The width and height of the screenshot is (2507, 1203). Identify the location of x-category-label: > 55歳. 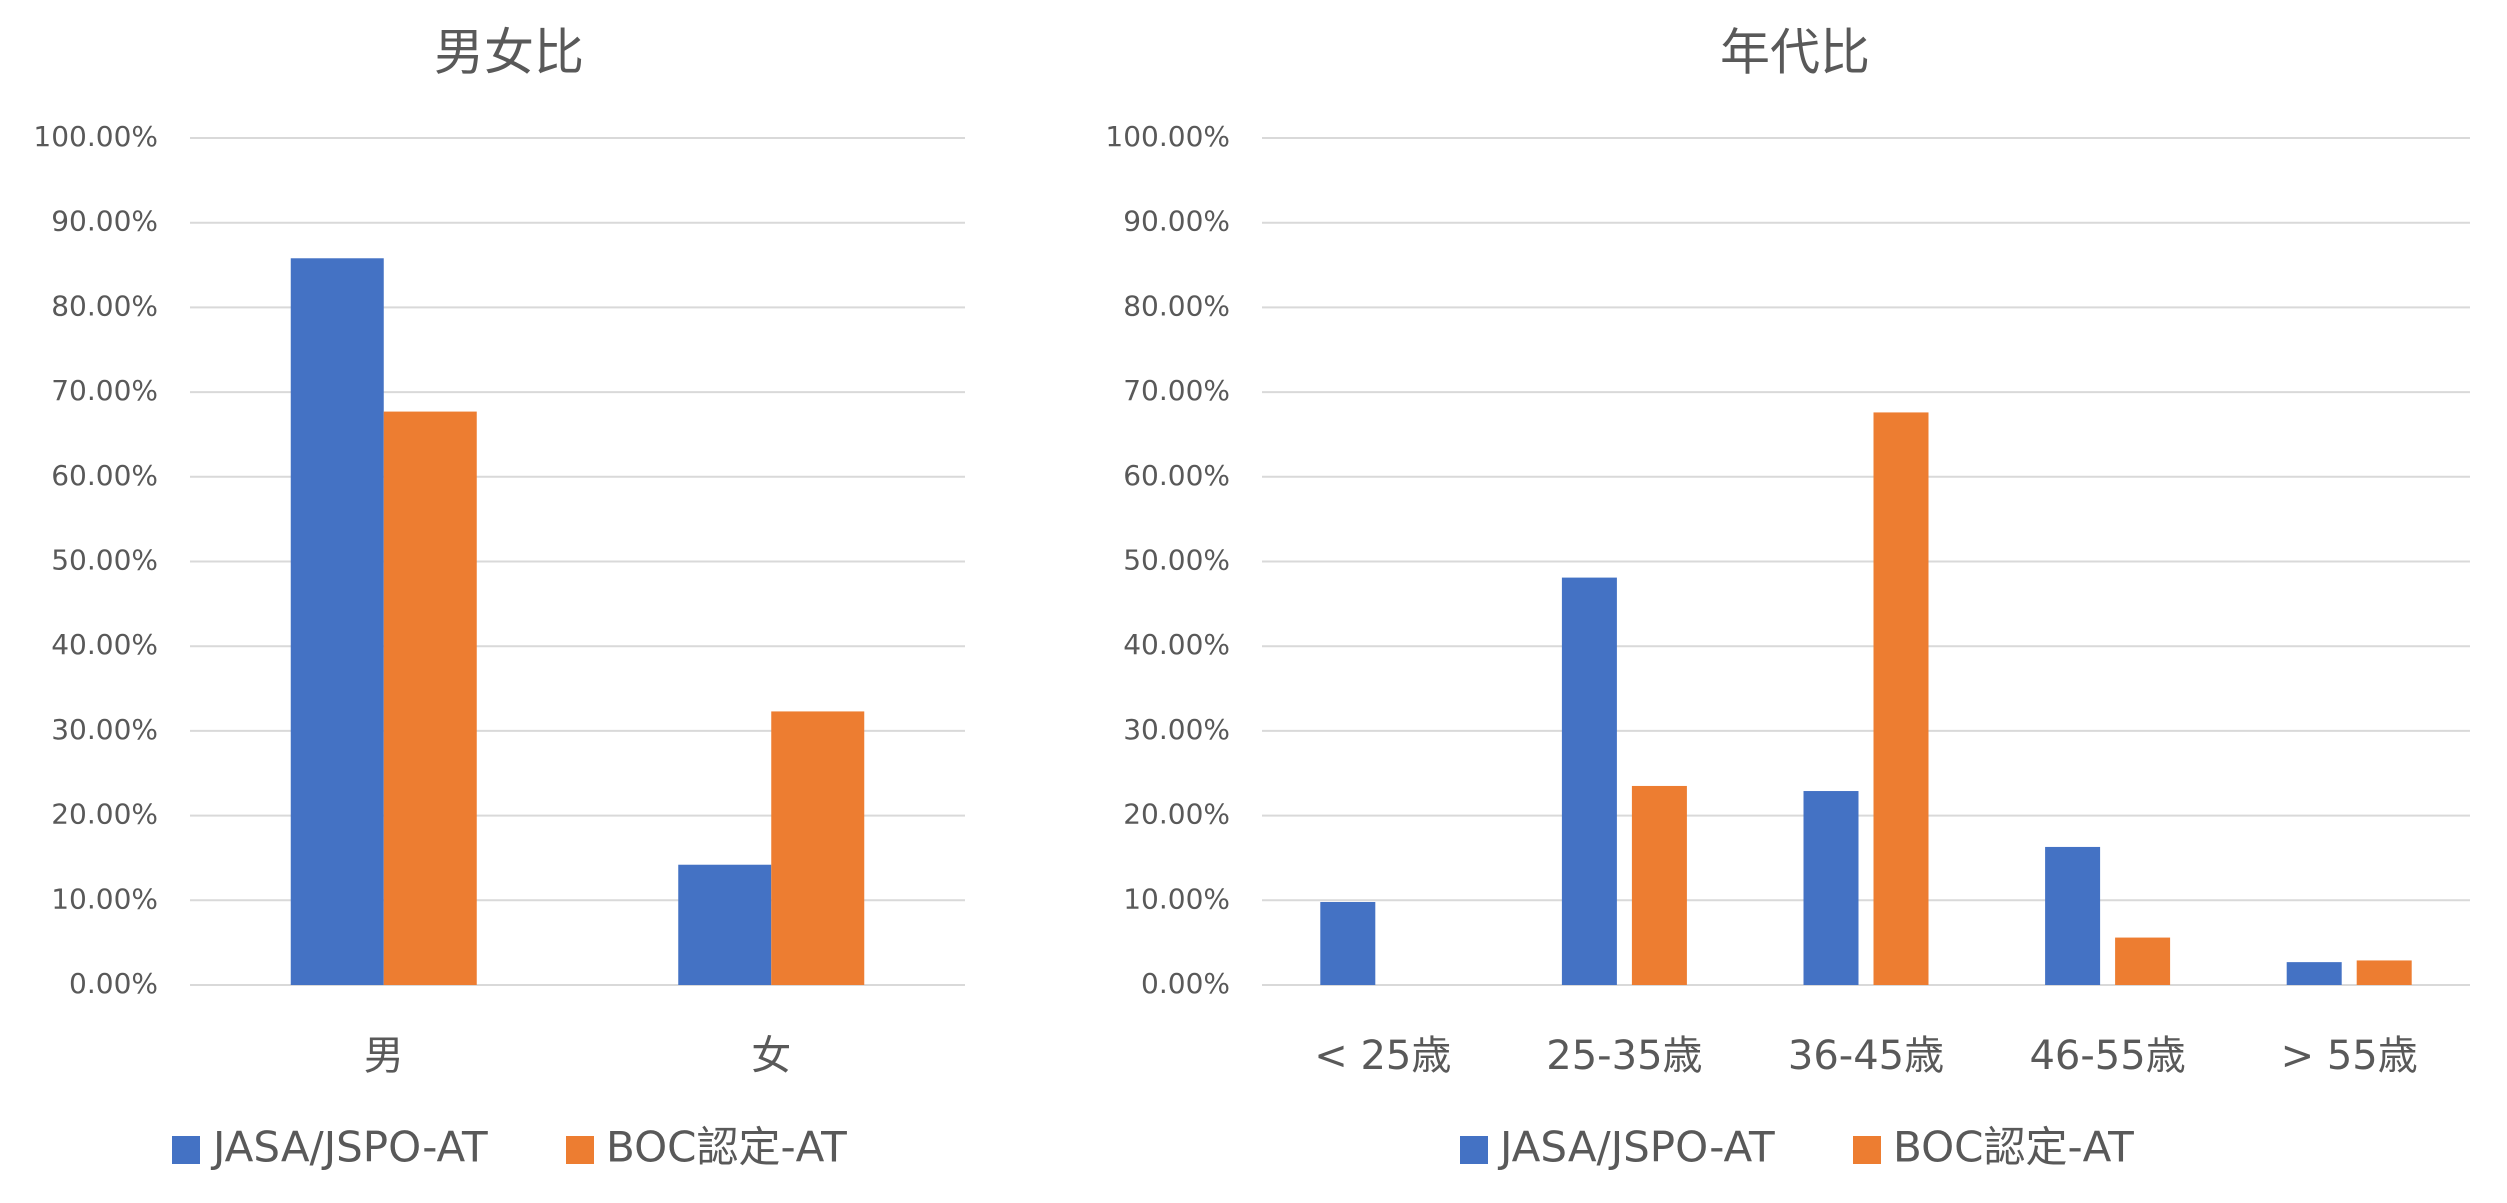
(2349, 1056).